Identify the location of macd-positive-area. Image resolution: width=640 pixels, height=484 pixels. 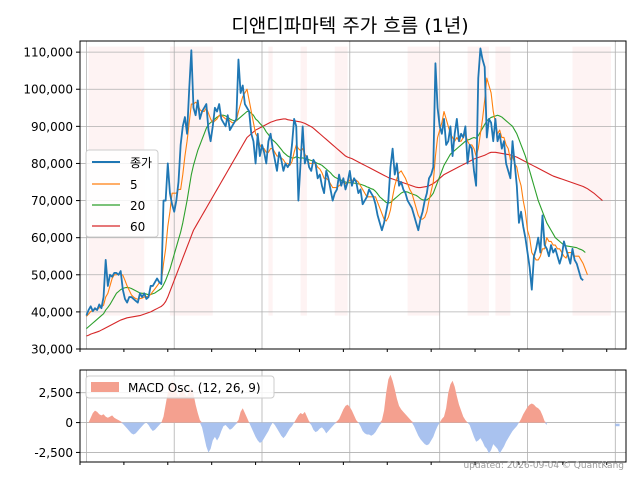
(317, 398).